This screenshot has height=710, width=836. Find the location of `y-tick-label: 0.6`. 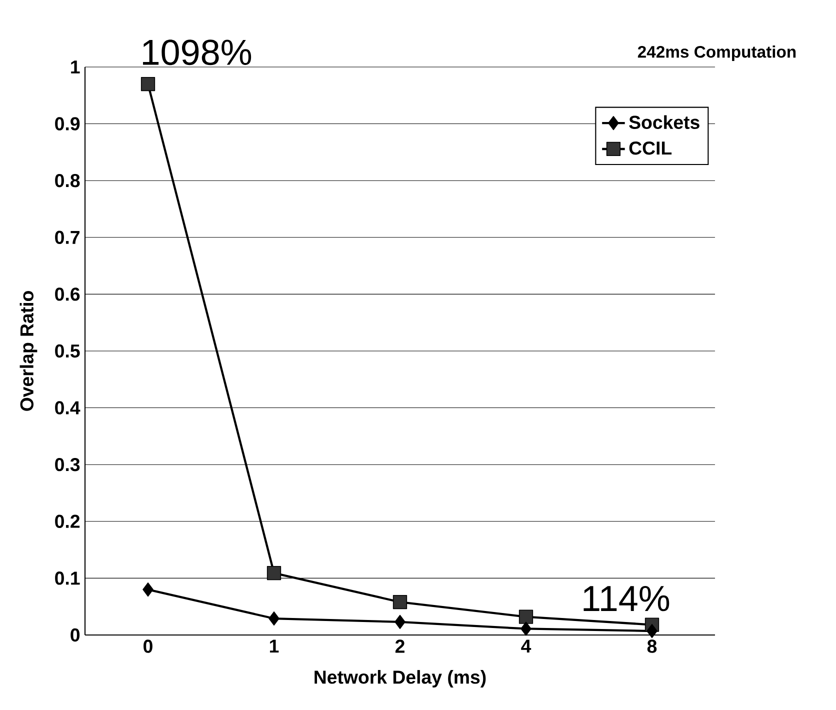

y-tick-label: 0.6 is located at coordinates (67, 294).